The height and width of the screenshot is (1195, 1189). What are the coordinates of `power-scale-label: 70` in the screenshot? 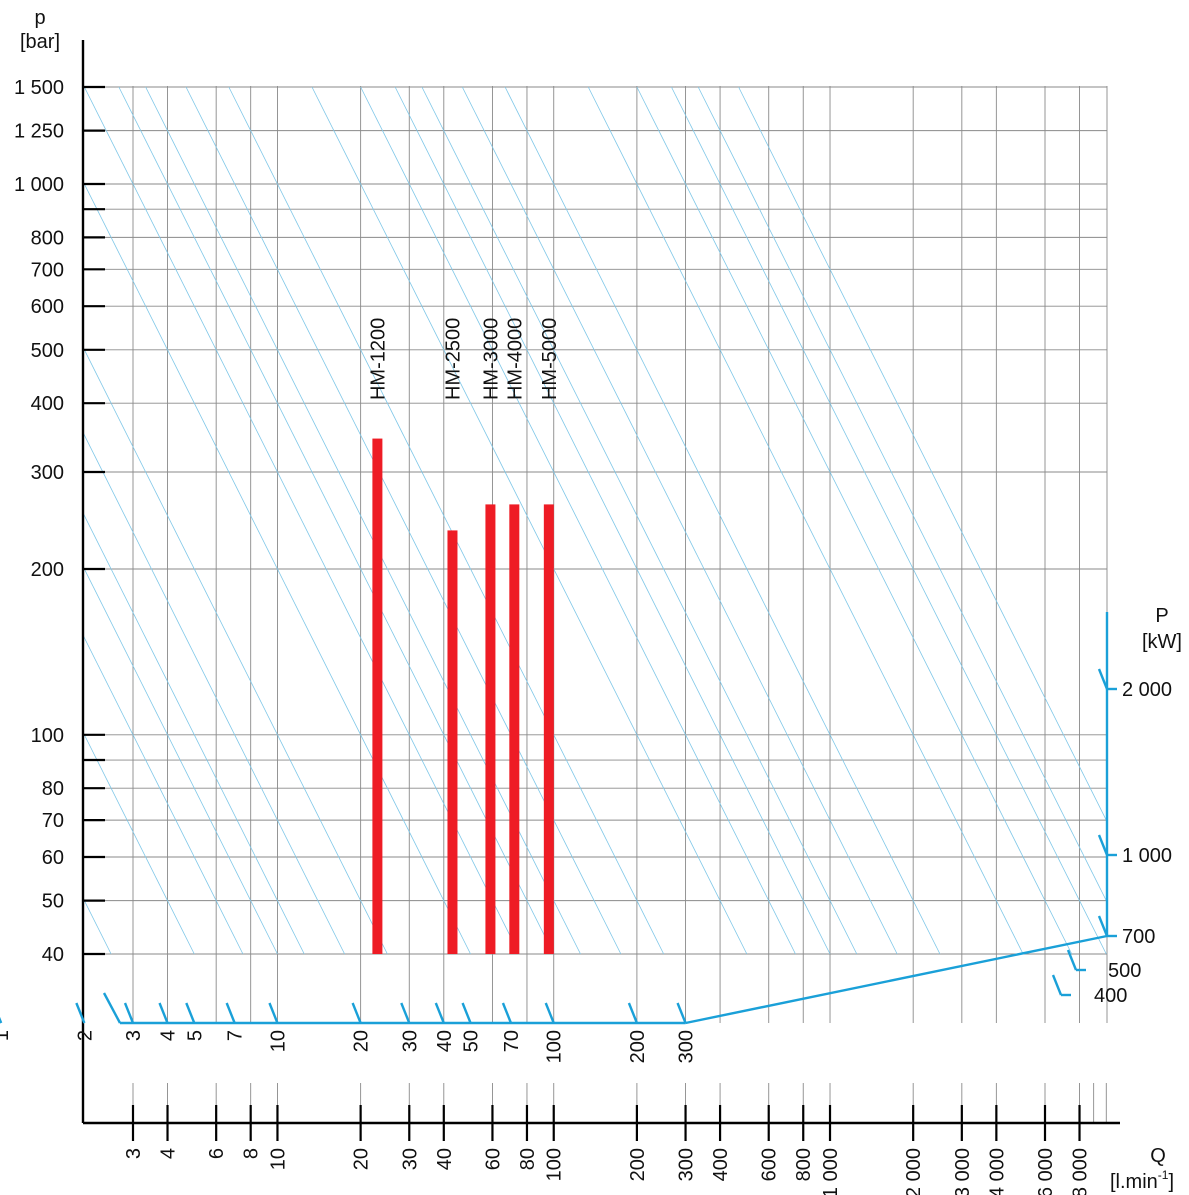 It's located at (512, 1041).